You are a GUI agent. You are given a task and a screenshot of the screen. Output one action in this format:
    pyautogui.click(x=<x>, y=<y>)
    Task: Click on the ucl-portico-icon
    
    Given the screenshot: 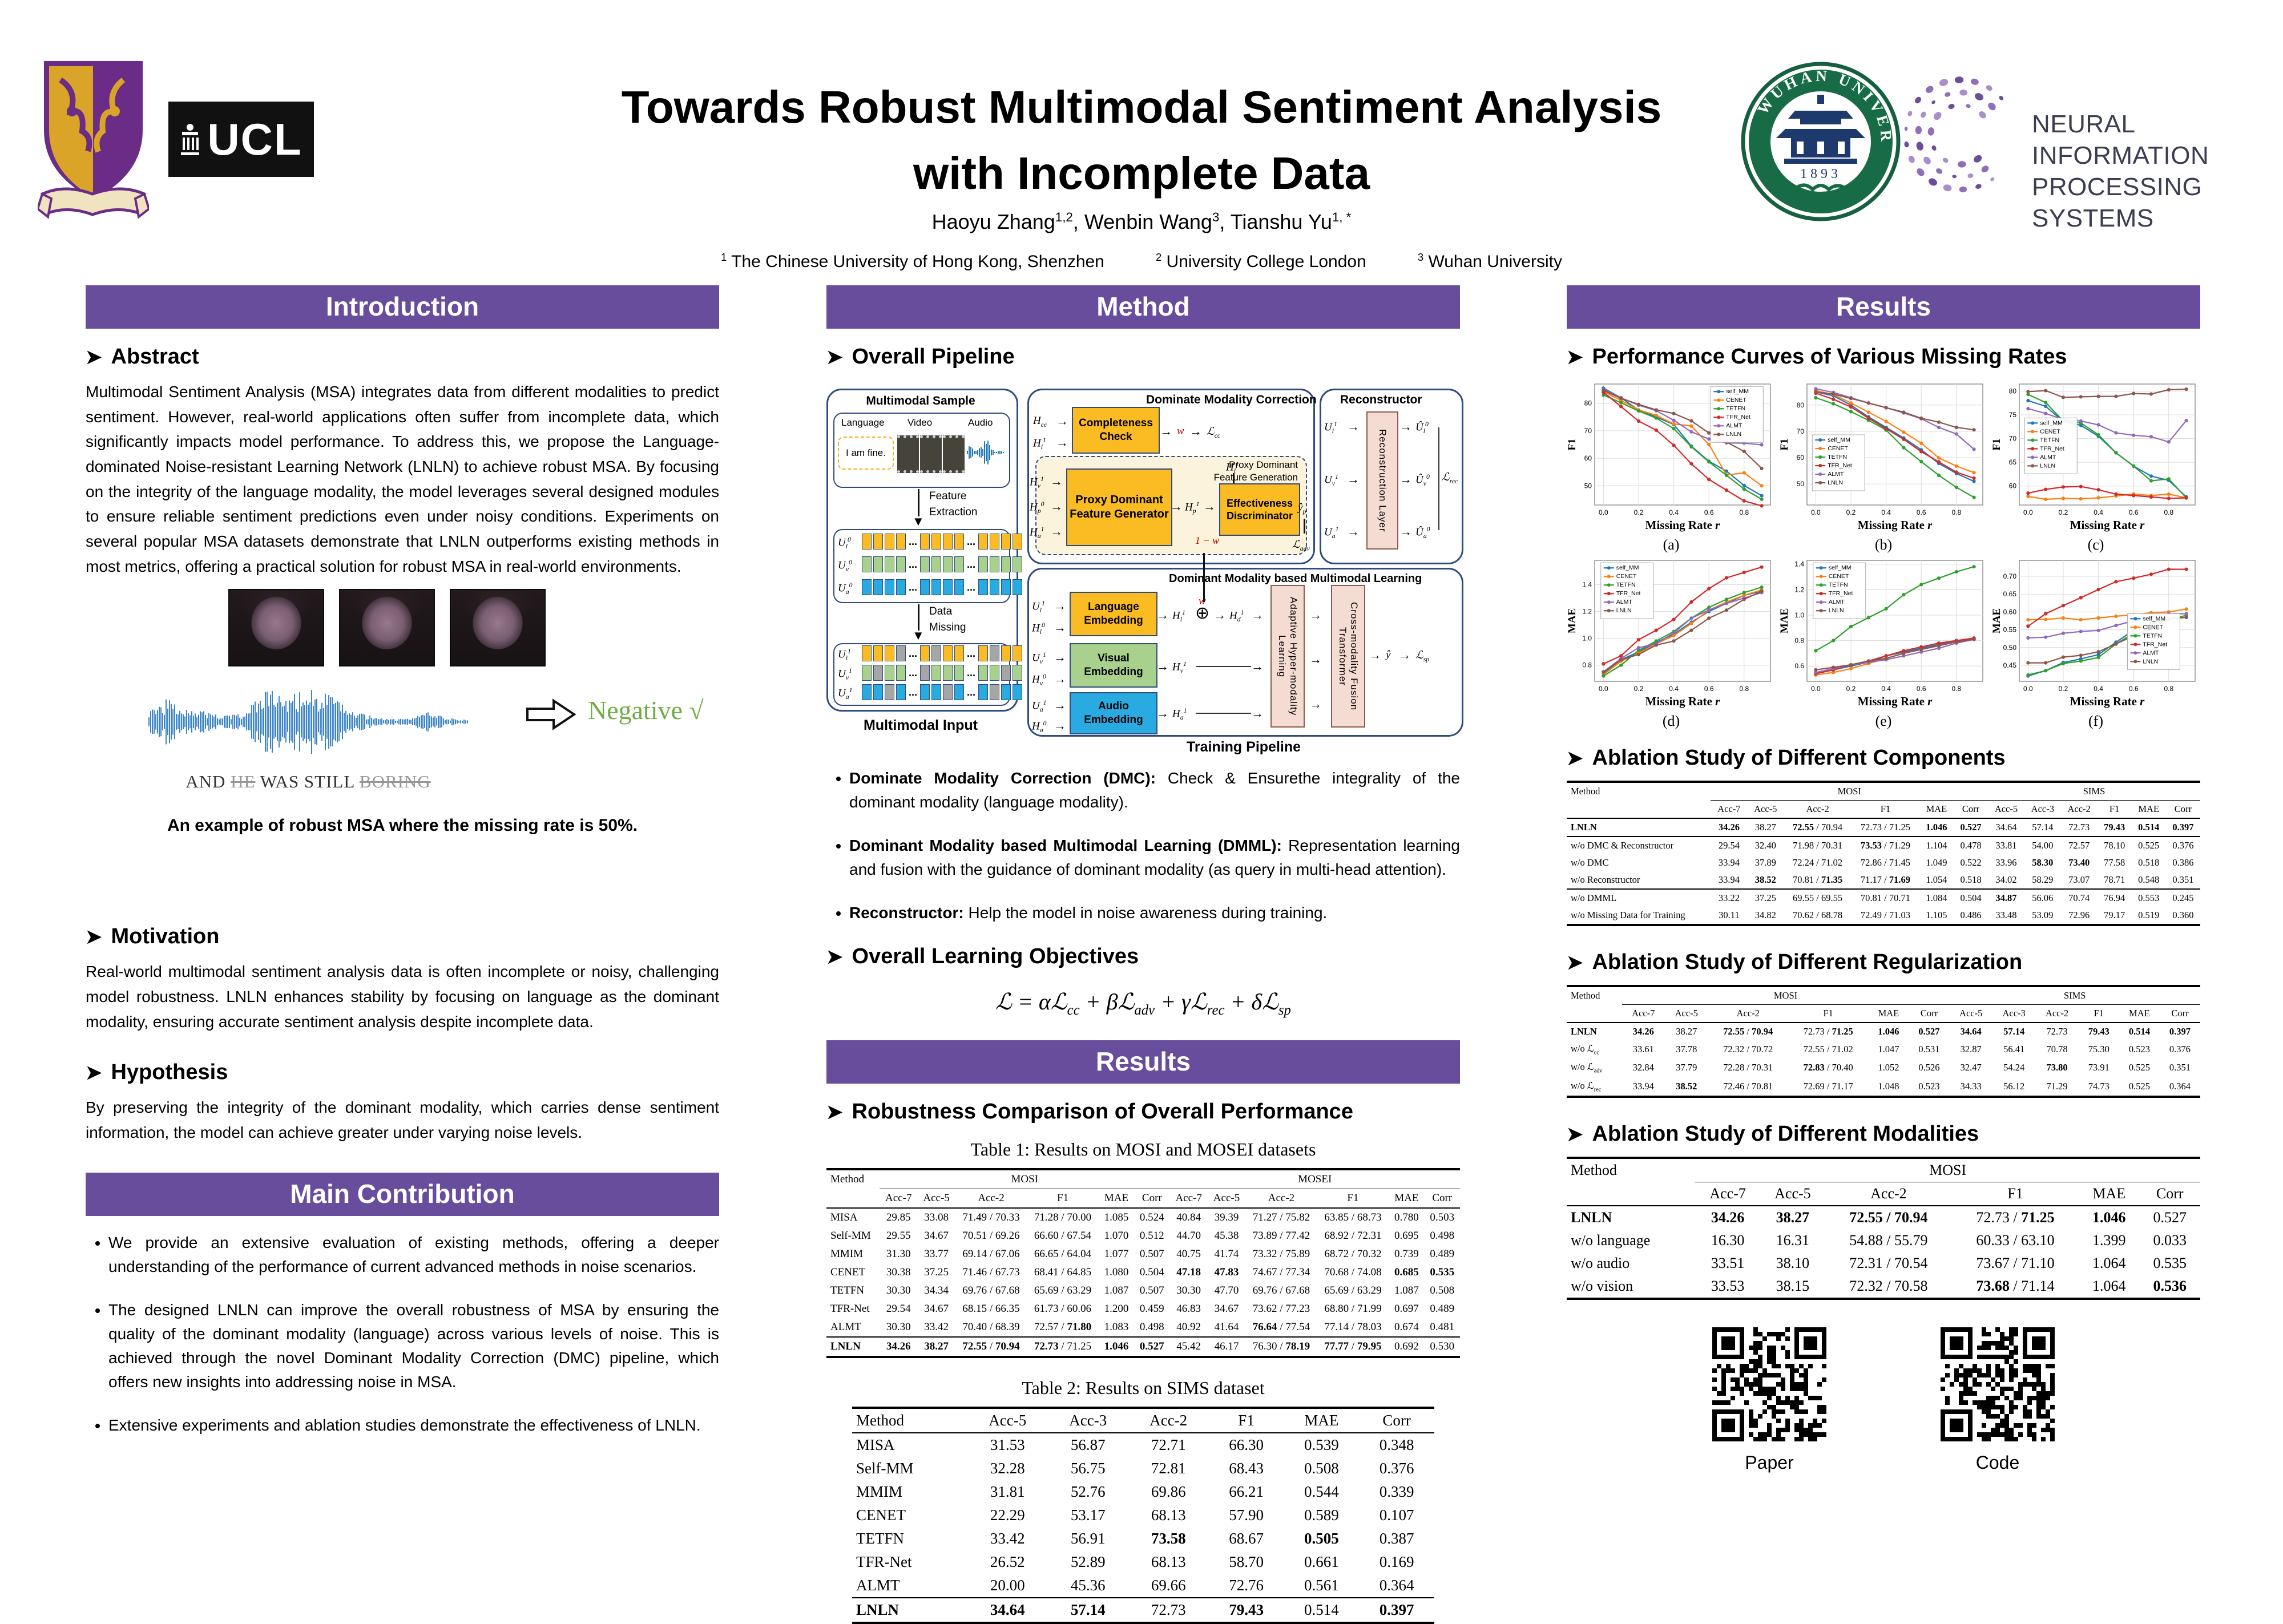 What is the action you would take?
    pyautogui.click(x=190, y=139)
    